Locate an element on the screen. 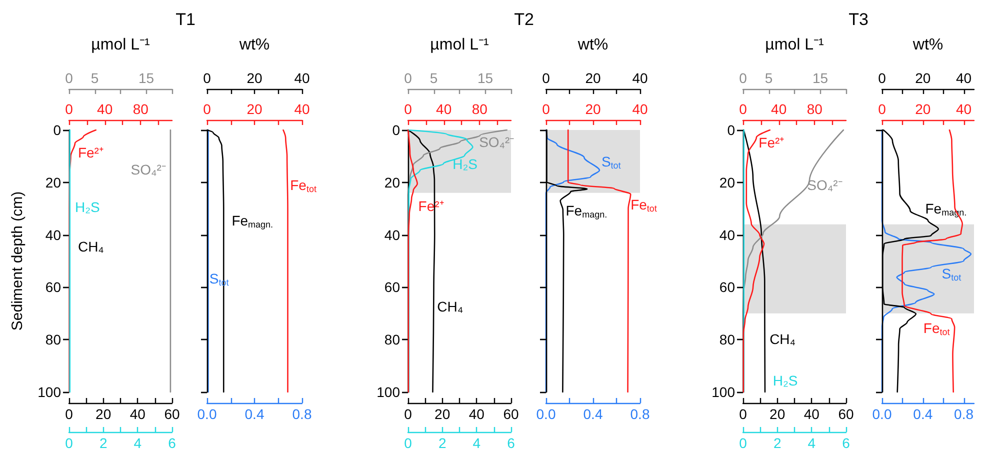 The image size is (985, 457). chart-title: T1 is located at coordinates (185, 20).